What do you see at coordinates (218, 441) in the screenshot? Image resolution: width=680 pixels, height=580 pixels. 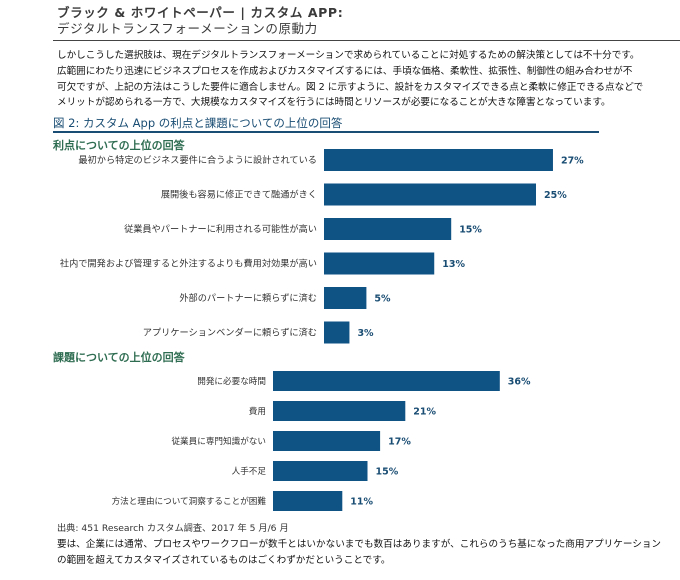 I see `category-label: 従業員に専門知識がない` at bounding box center [218, 441].